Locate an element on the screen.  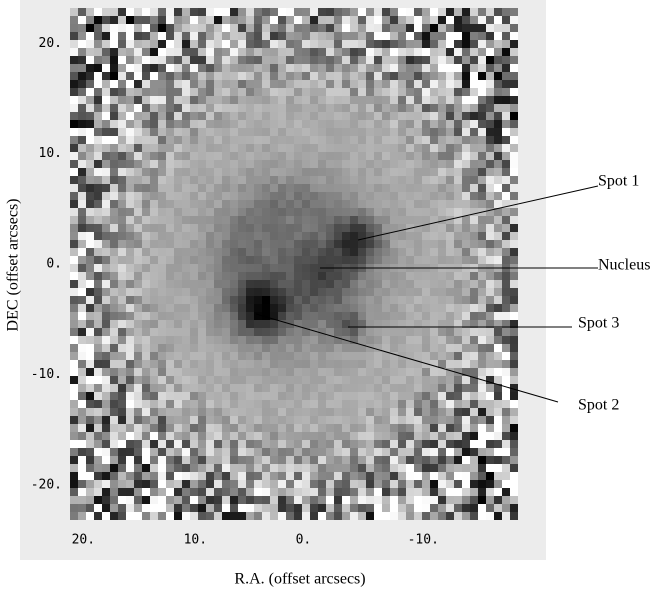
x-tick-label: 0. is located at coordinates (304, 540).